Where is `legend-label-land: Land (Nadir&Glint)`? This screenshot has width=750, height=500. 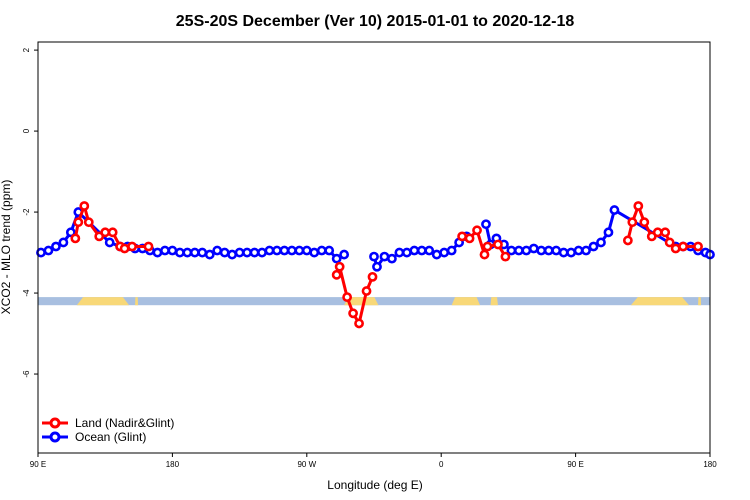 legend-label-land: Land (Nadir&Glint) is located at coordinates (124, 423).